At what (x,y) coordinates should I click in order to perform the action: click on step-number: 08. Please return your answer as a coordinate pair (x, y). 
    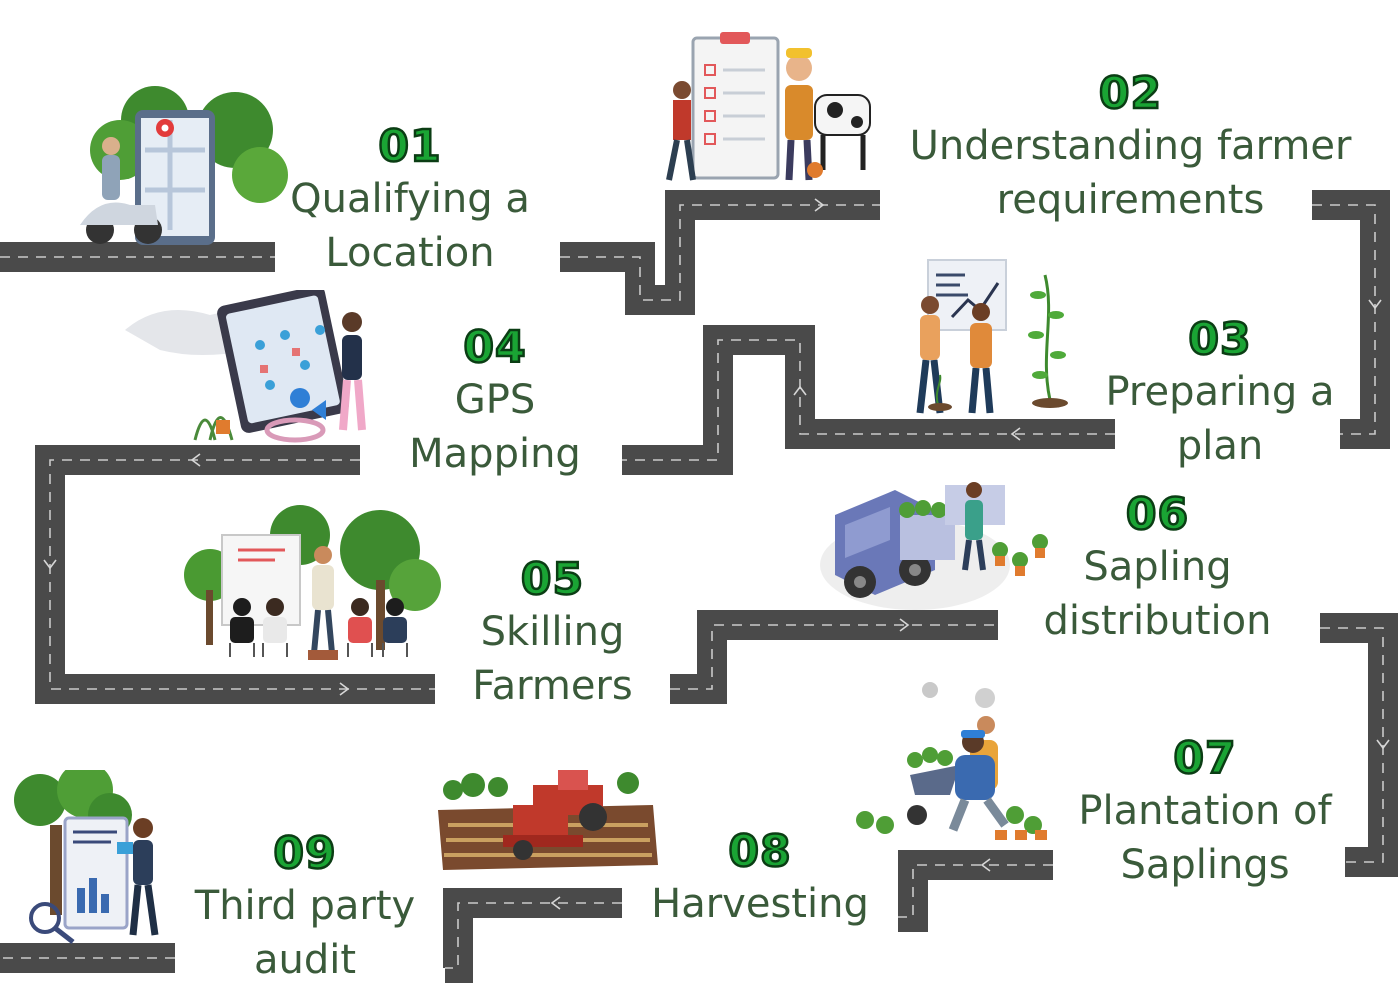
    Looking at the image, I should click on (759, 851).